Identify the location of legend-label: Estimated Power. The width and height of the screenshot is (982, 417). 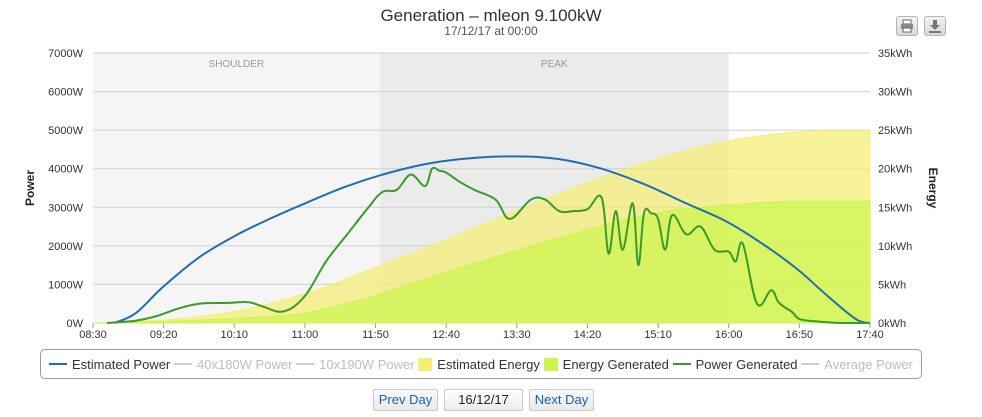
(121, 364).